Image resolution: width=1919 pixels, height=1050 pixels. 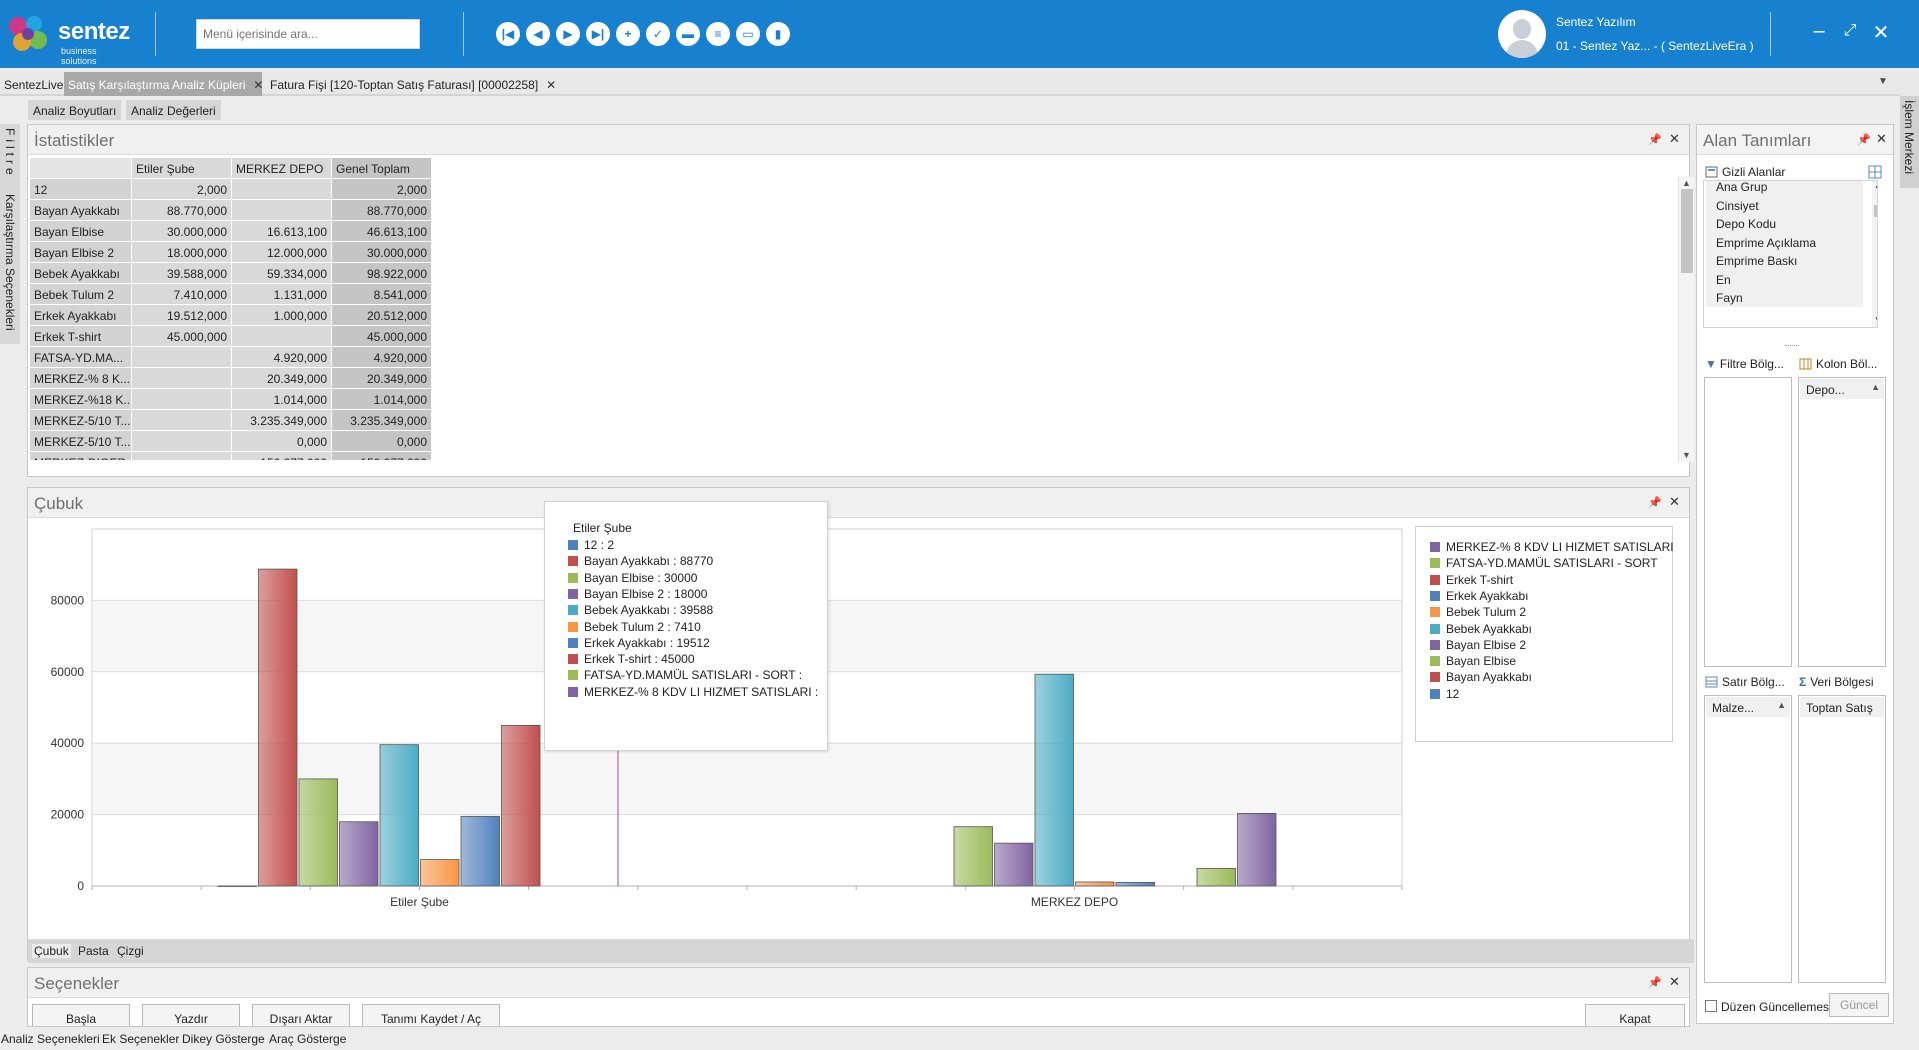 What do you see at coordinates (1784, 242) in the screenshot?
I see `hidden-field-item: Emprime Açıklama` at bounding box center [1784, 242].